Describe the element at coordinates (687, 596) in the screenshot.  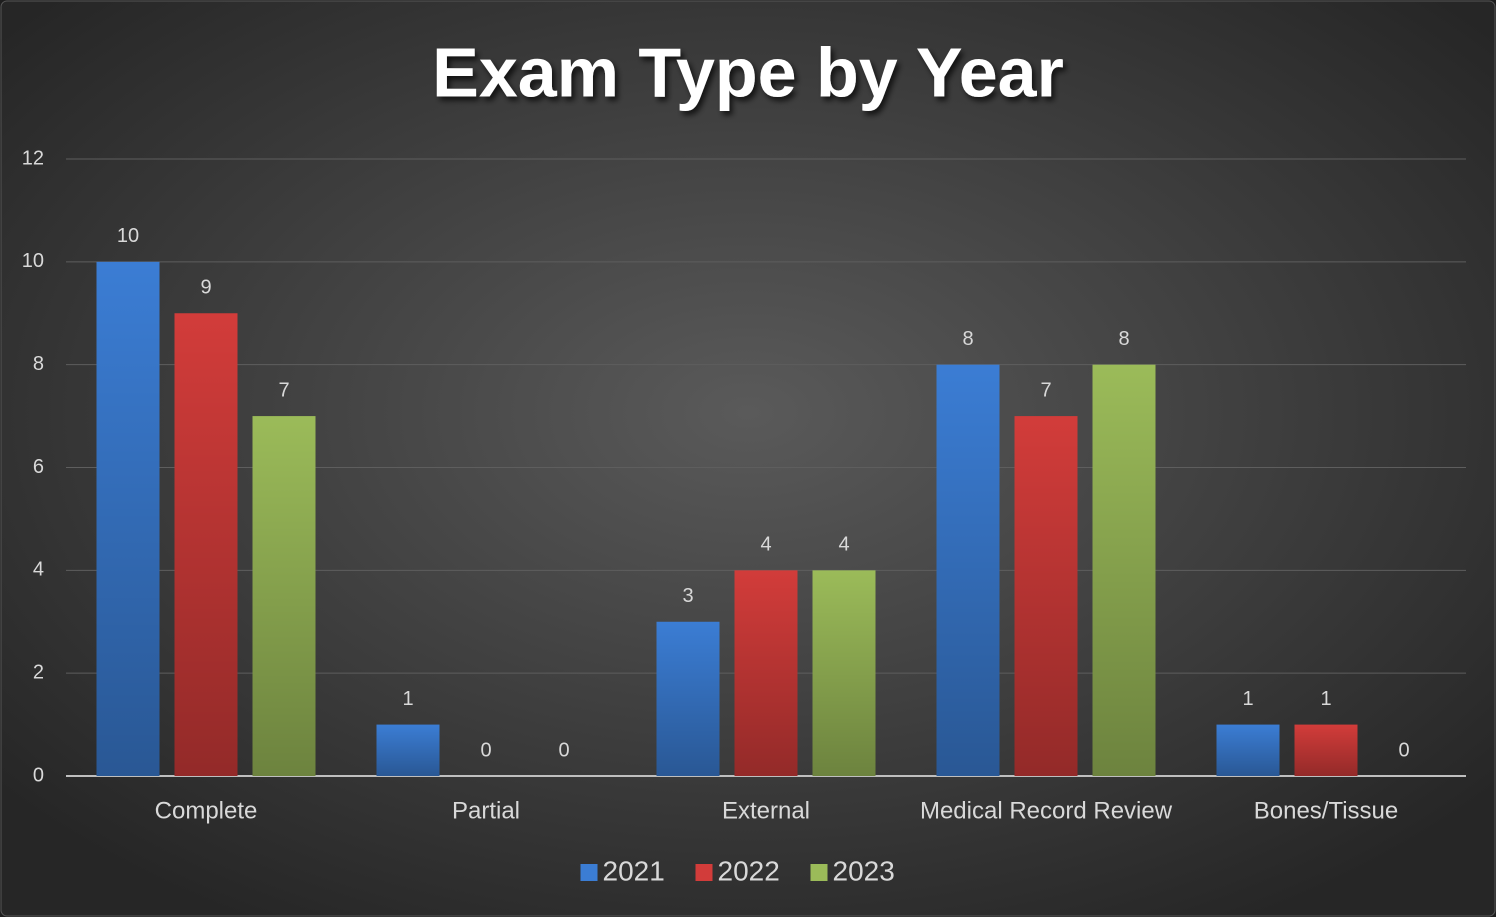
I see `data-label: 3` at that location.